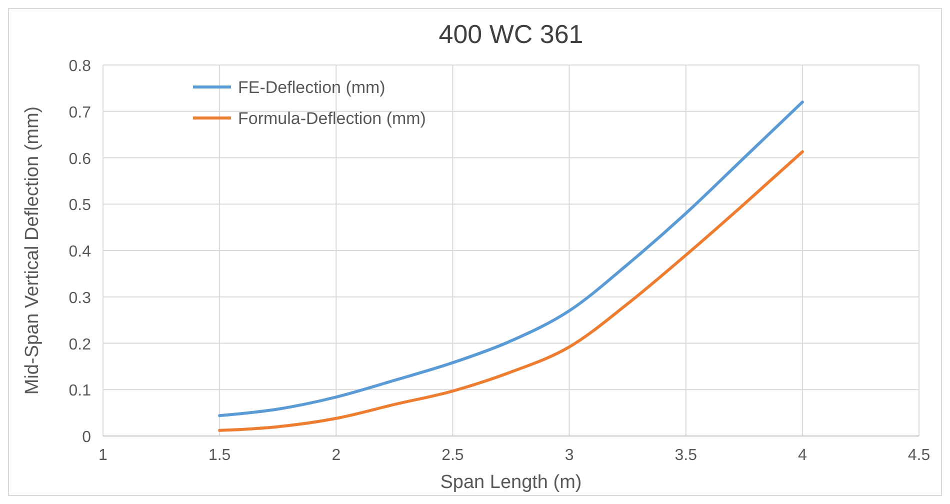 This screenshot has height=504, width=950. I want to click on y-tick-label: 0.7, so click(80, 113).